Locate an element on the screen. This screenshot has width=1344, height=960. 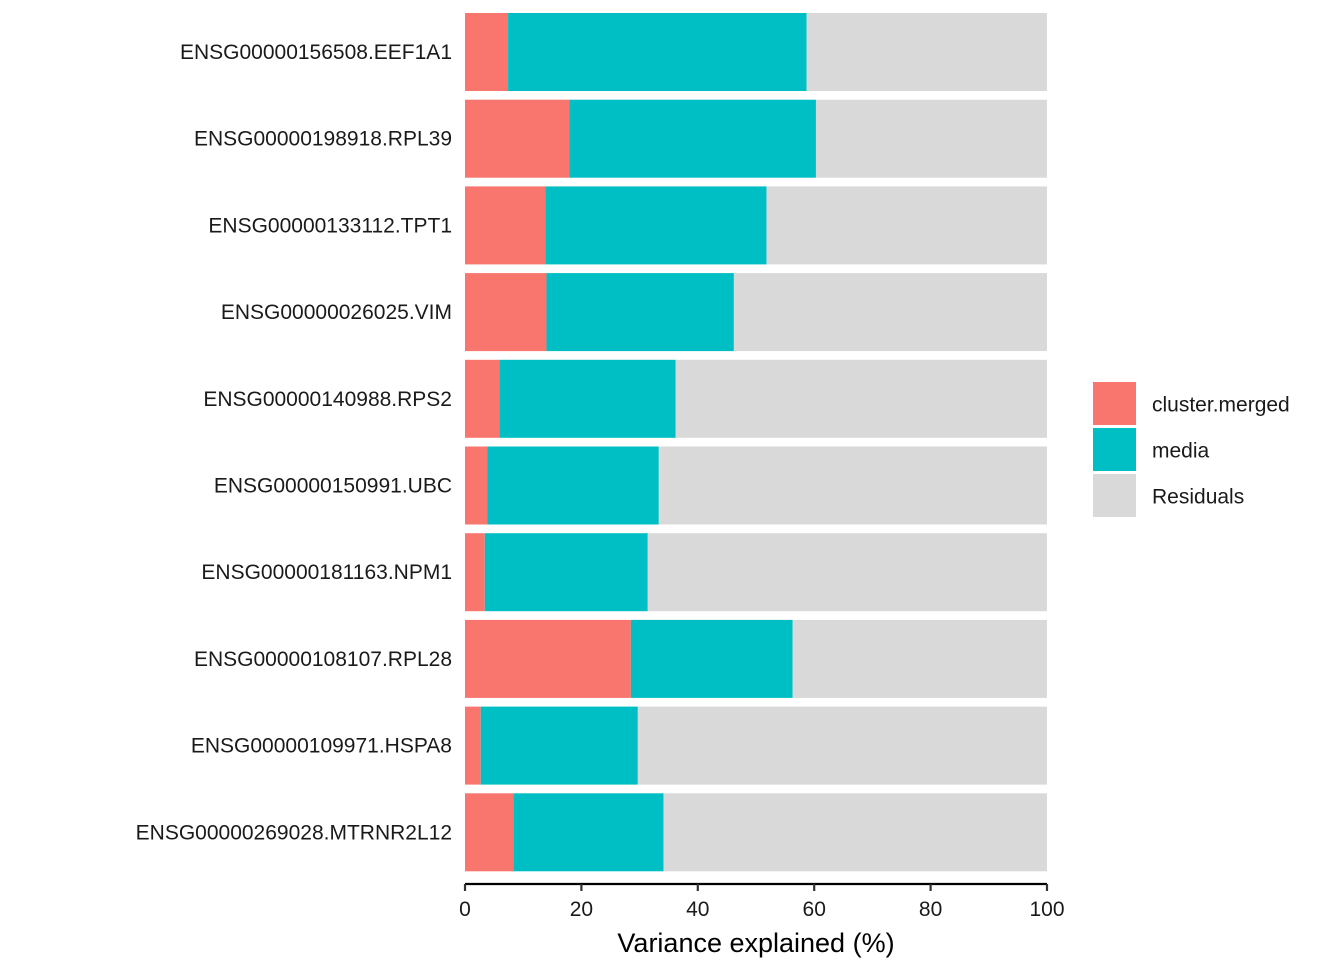
y-tick-label: ENSG00000181163.NPM1 is located at coordinates (326, 572).